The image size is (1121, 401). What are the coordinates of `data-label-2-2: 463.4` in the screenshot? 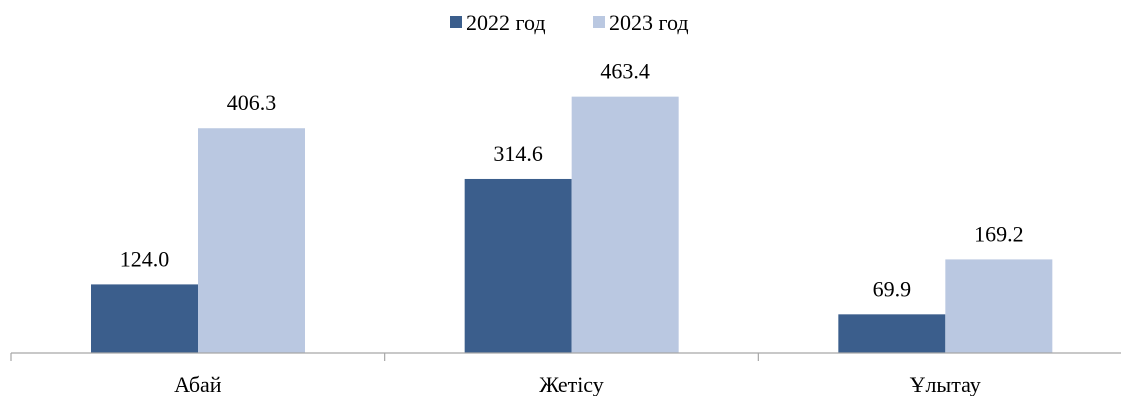 It's located at (625, 71).